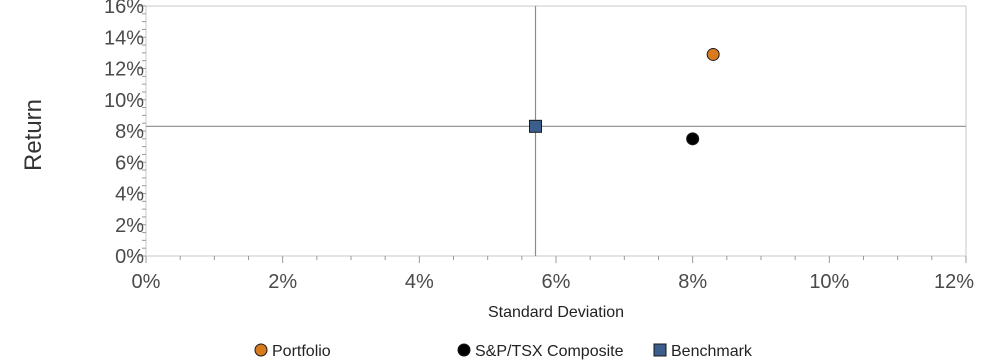 This screenshot has width=986, height=362. What do you see at coordinates (692, 282) in the screenshot?
I see `x-tick-label: 8%` at bounding box center [692, 282].